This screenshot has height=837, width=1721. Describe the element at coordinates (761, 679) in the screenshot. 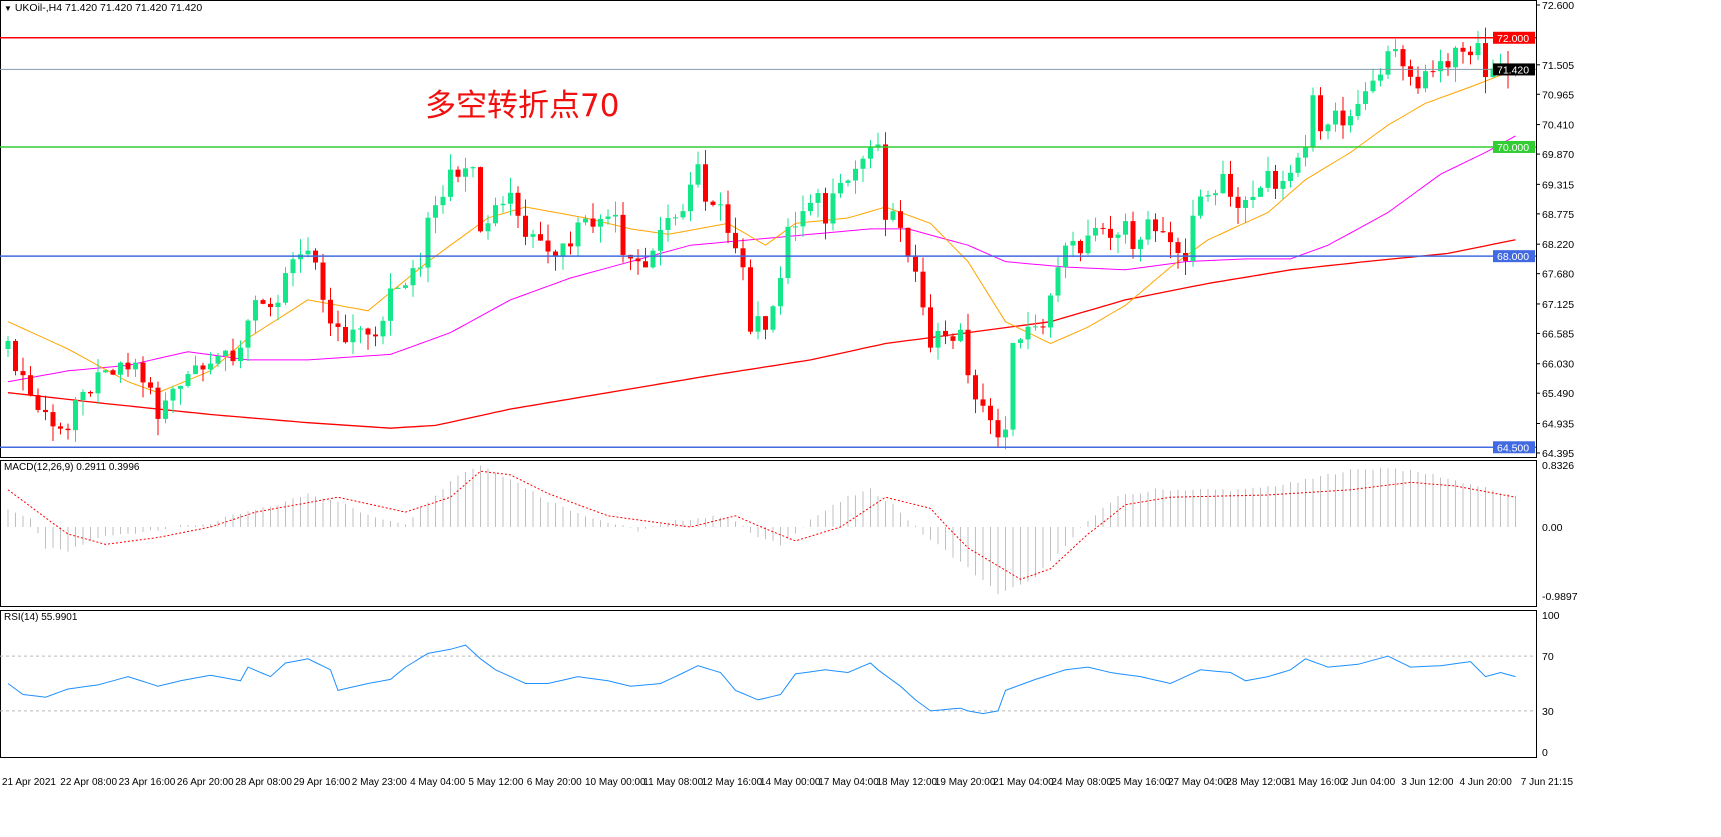

I see `rsi-line` at that location.